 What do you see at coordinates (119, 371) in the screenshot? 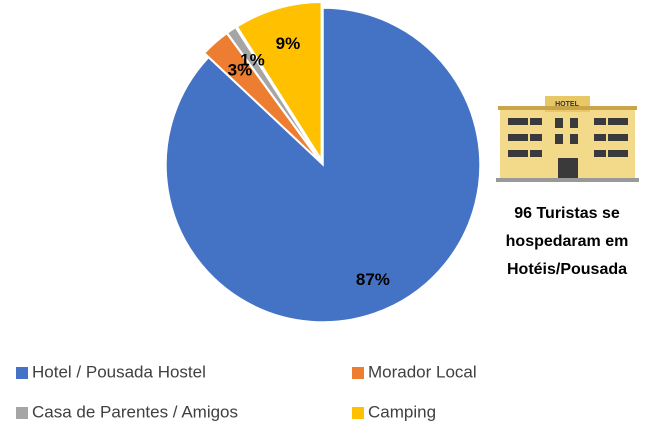
I see `legend-label: Hotel / Pousada Hostel` at bounding box center [119, 371].